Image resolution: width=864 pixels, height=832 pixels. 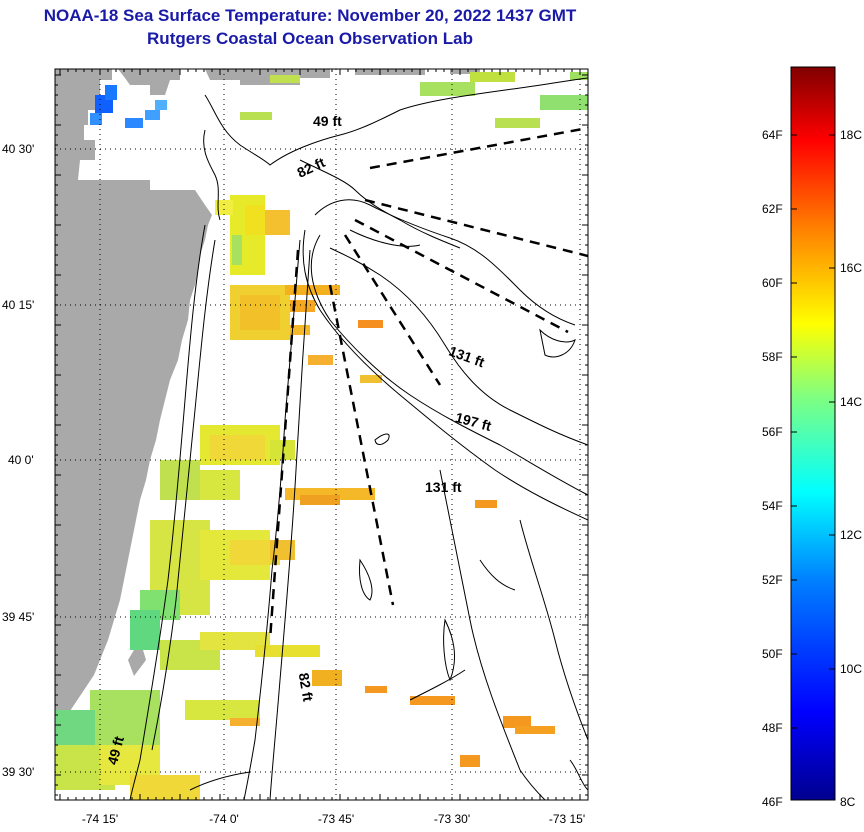 I want to click on colorbar-c-label: 18C, so click(x=851, y=135).